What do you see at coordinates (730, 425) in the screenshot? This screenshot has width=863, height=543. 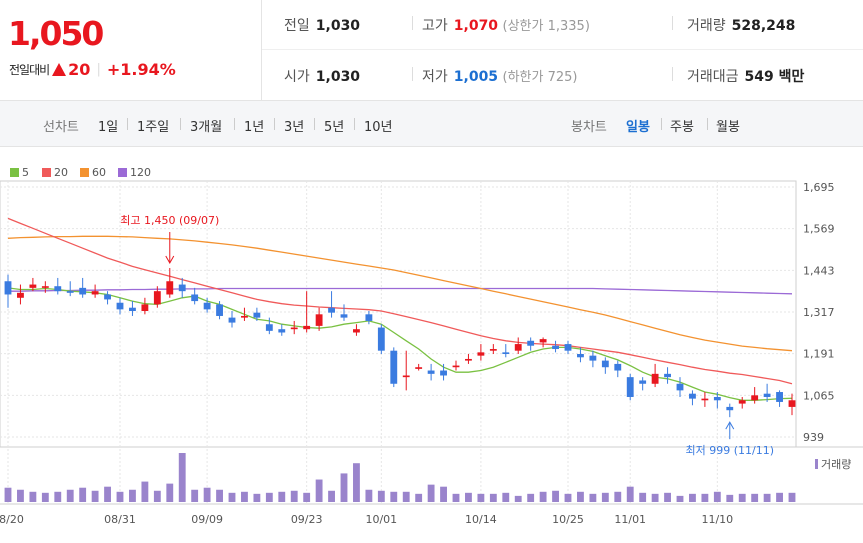 I see `low-arrow-icon` at bounding box center [730, 425].